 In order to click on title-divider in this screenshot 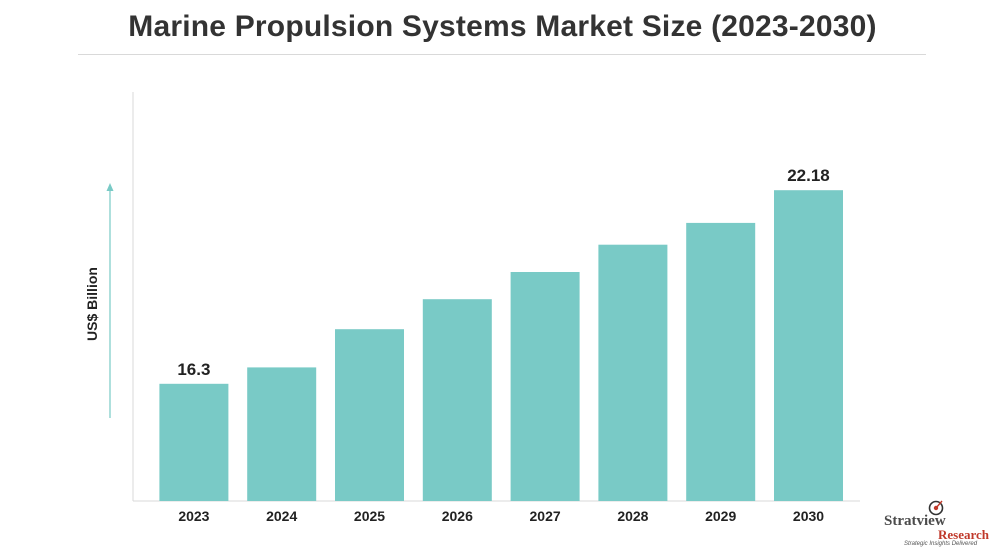, I will do `click(502, 54)`.